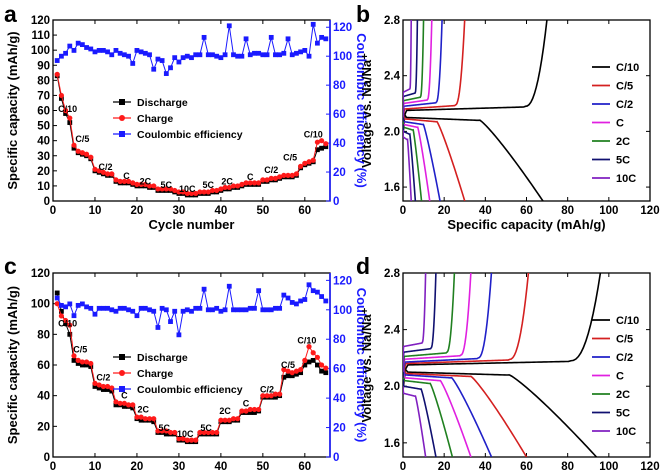 This screenshot has width=662, height=471. Describe the element at coordinates (271, 170) in the screenshot. I see `rate-annotation: C/2` at that location.